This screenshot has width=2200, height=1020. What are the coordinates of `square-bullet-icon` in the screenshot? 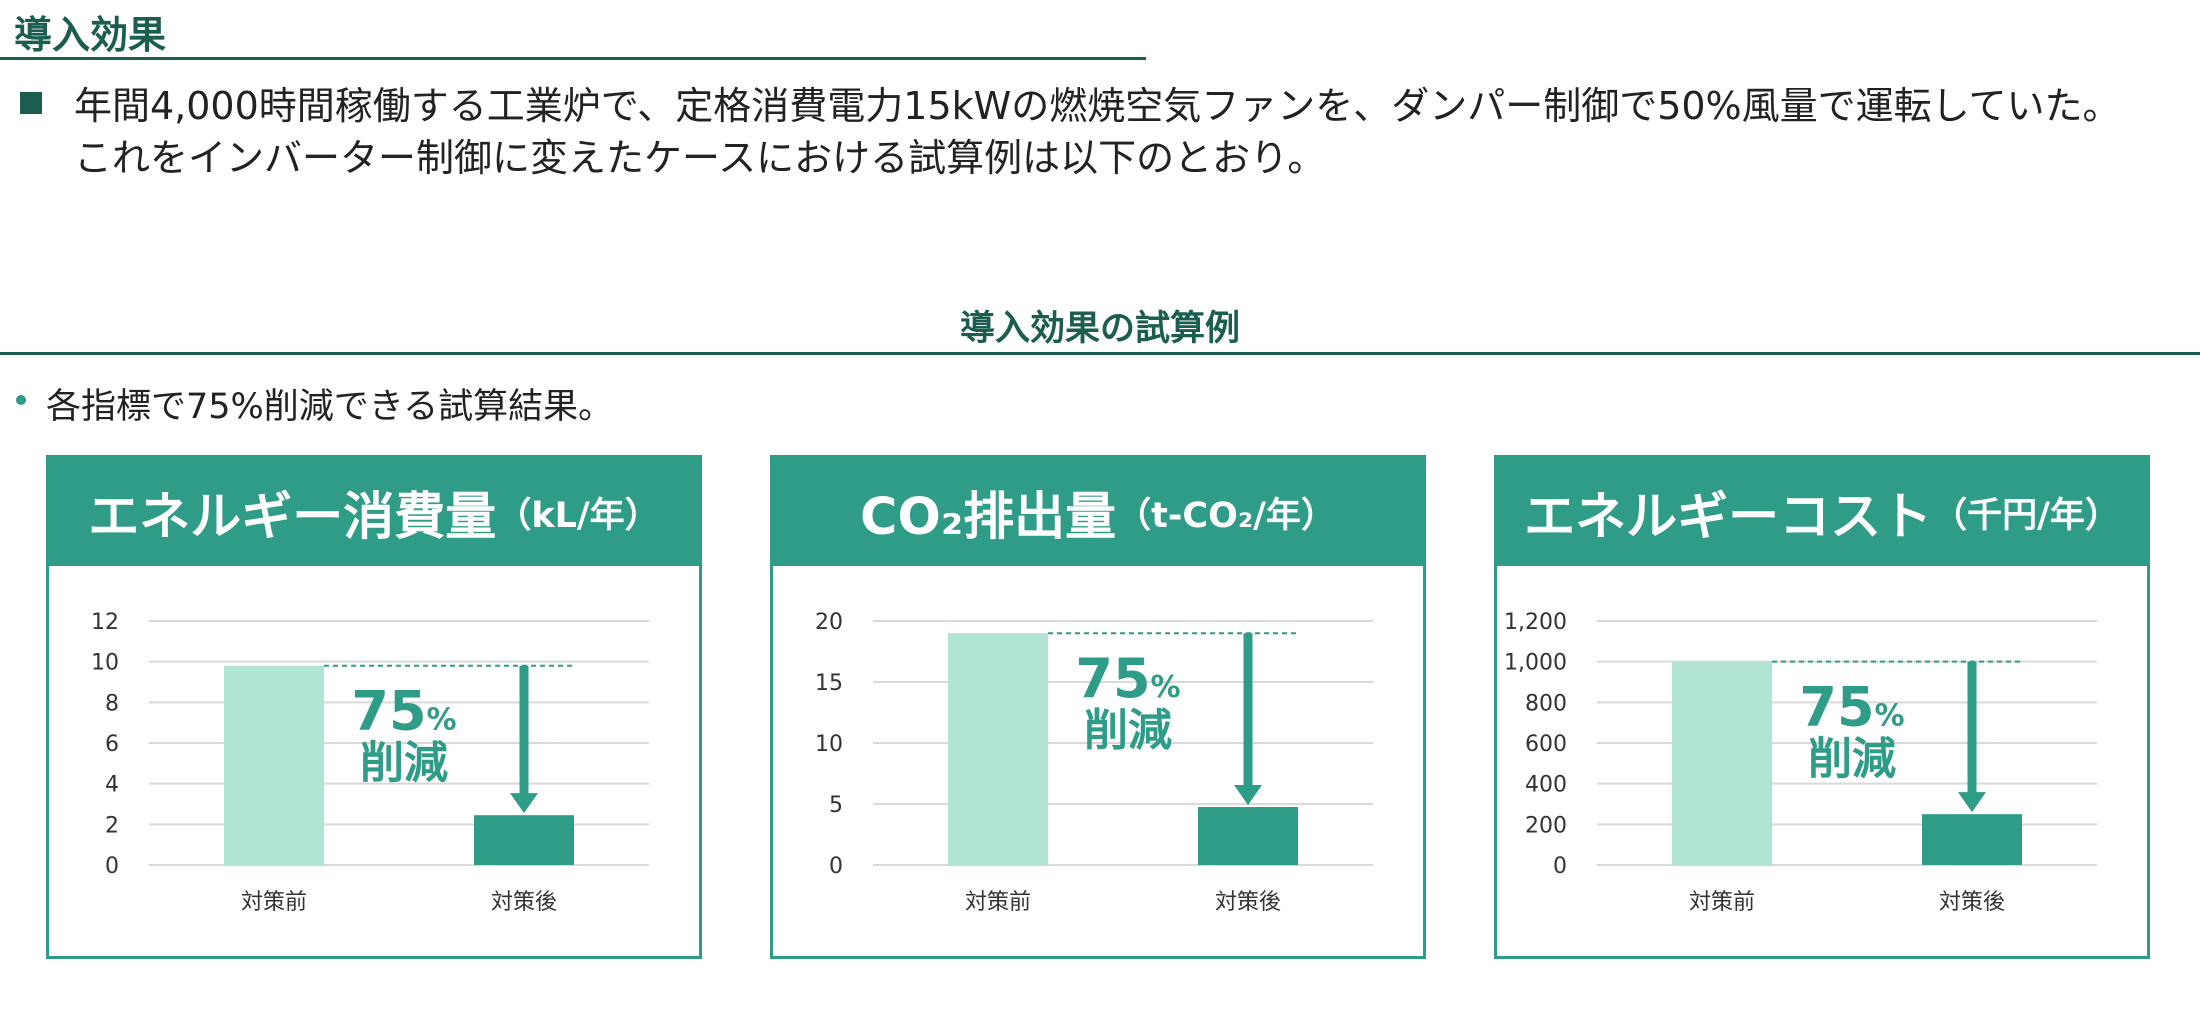 It's located at (31, 103).